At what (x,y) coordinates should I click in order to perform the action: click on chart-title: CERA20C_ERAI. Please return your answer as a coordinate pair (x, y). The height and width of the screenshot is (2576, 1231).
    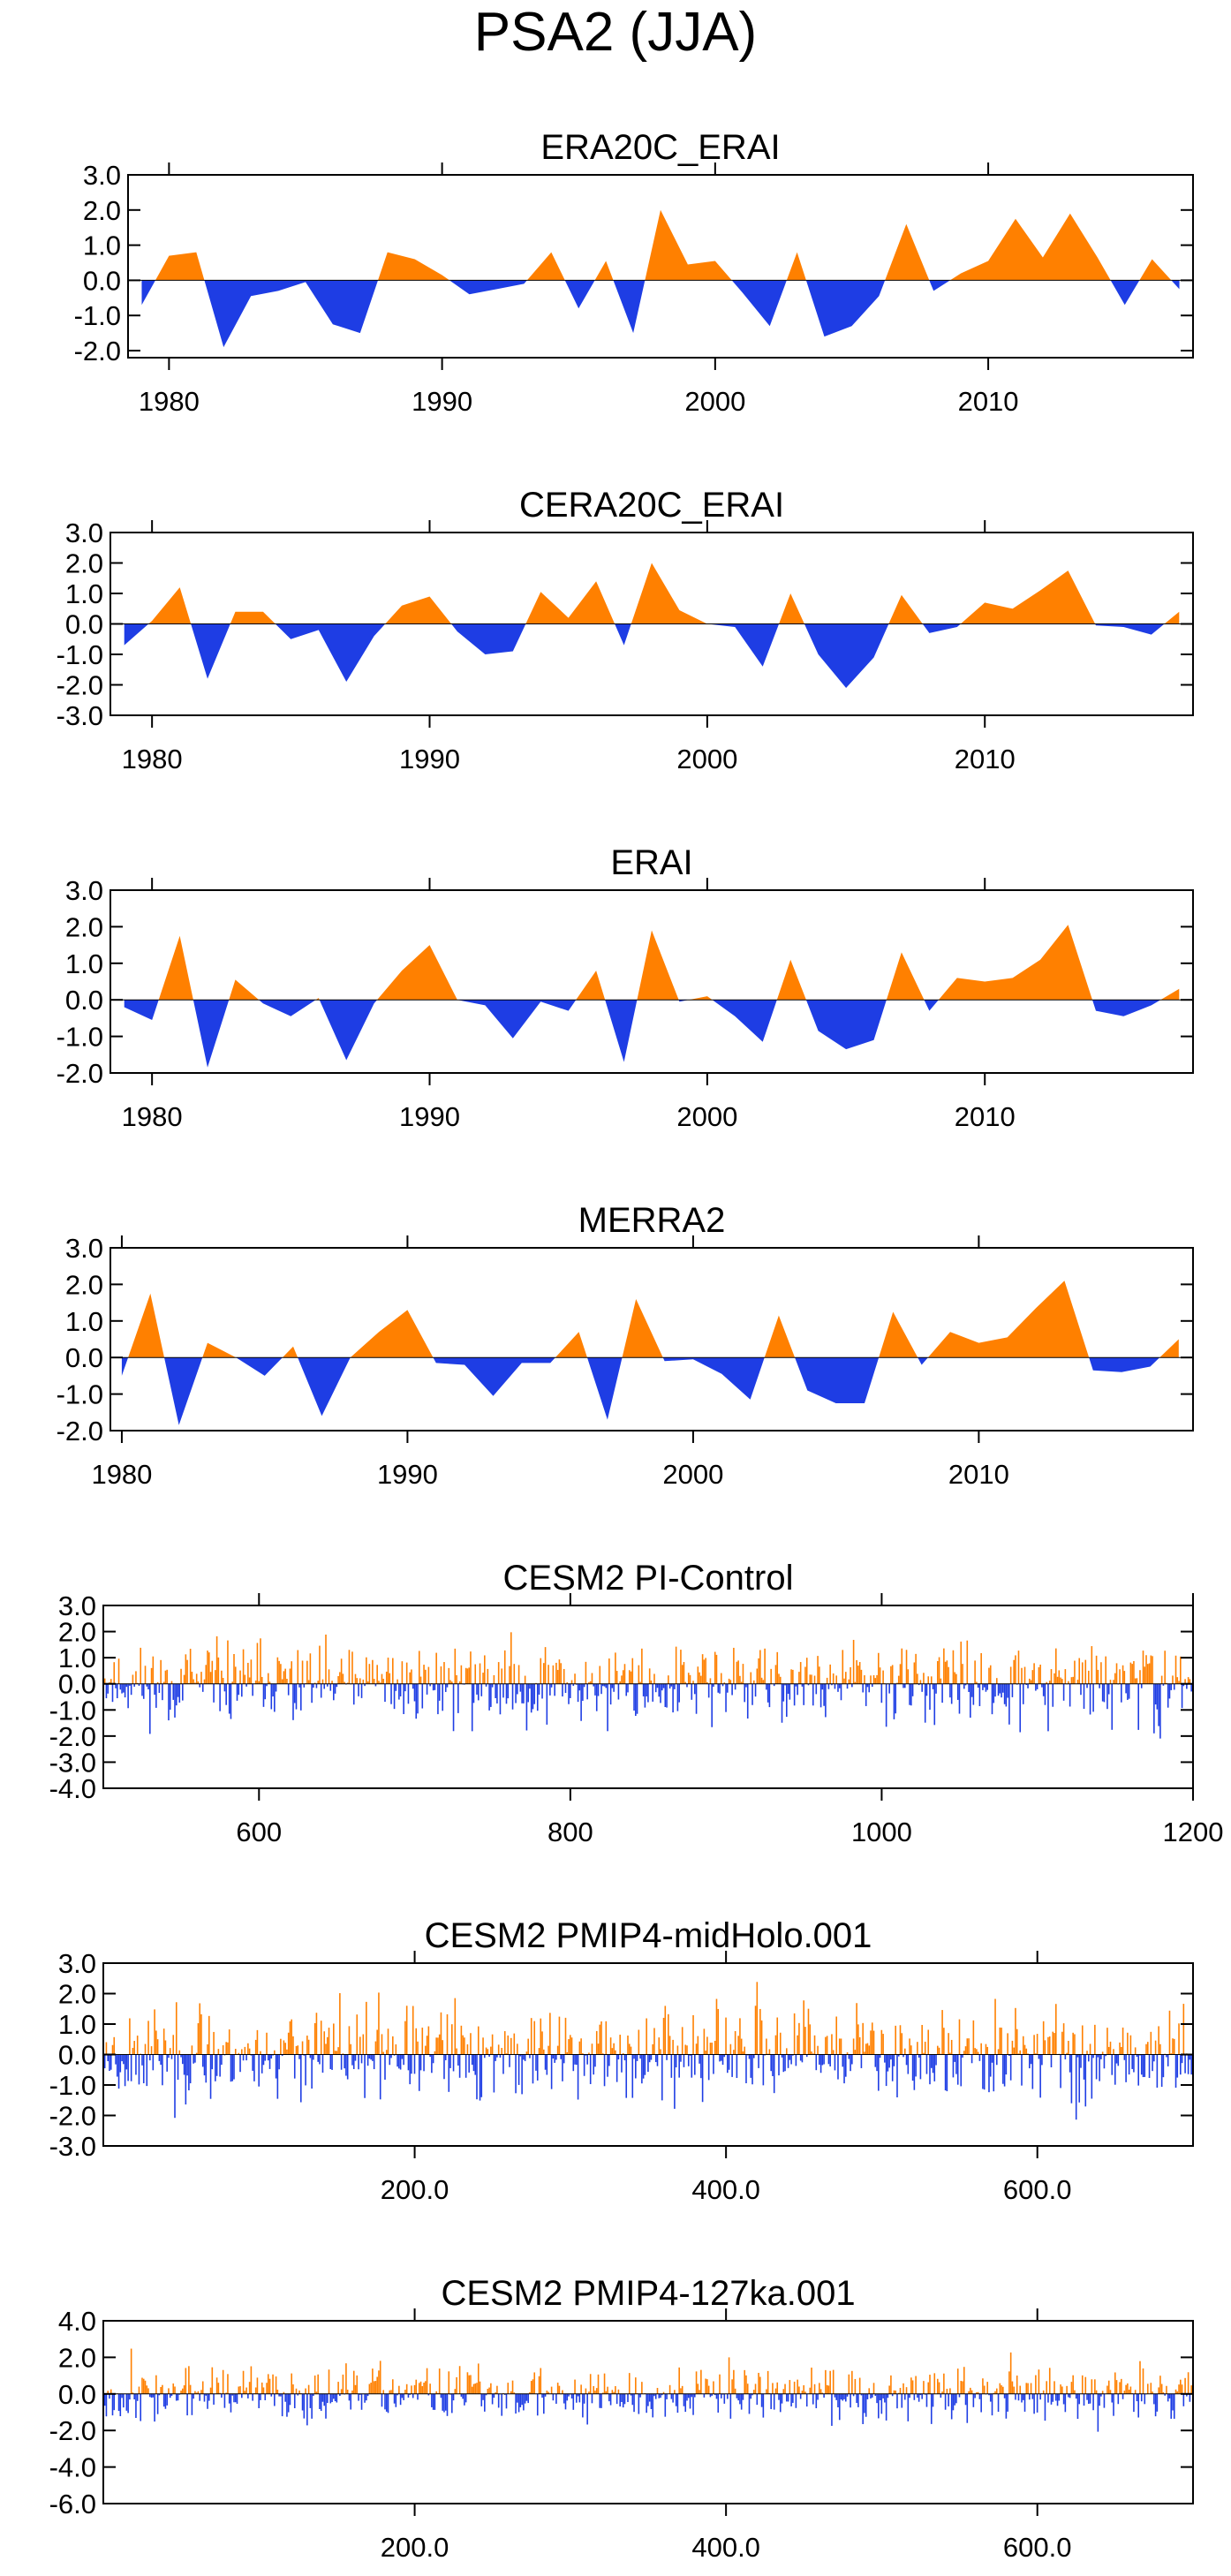
    Looking at the image, I should click on (651, 505).